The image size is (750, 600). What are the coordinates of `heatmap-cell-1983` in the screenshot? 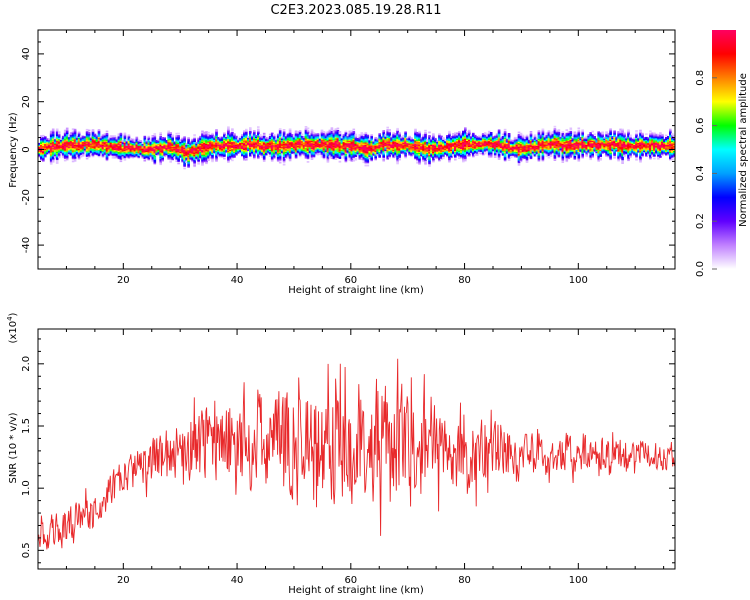 It's located at (242, 142).